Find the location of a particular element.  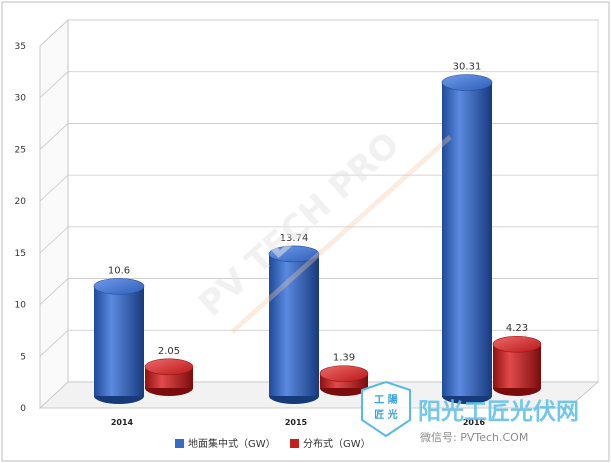

x-category-label-2016: 2016 is located at coordinates (474, 422).